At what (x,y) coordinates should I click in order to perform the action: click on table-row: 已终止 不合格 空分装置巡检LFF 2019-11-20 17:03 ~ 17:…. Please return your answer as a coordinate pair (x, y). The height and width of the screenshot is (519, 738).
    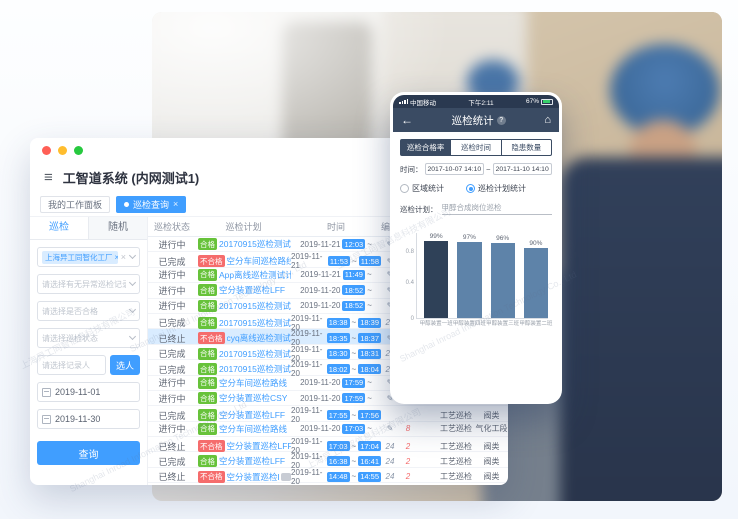
    Looking at the image, I should click on (328, 446).